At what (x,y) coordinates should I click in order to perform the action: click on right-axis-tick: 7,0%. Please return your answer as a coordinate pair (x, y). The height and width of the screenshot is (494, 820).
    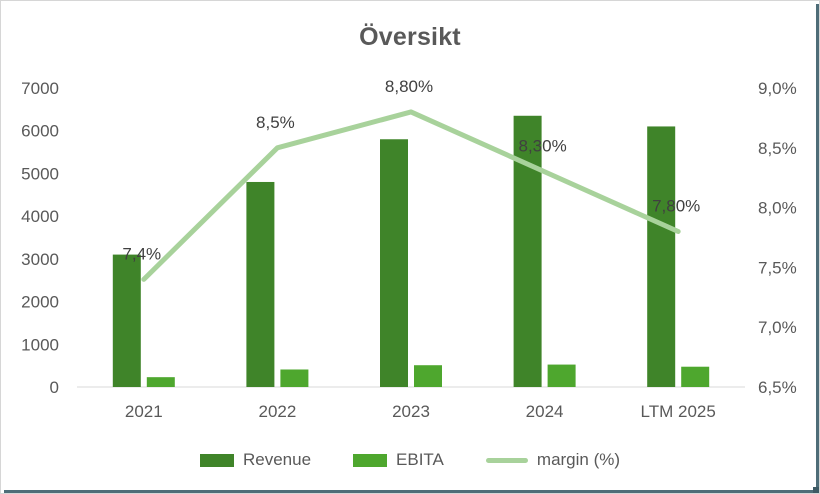
    Looking at the image, I should click on (777, 327).